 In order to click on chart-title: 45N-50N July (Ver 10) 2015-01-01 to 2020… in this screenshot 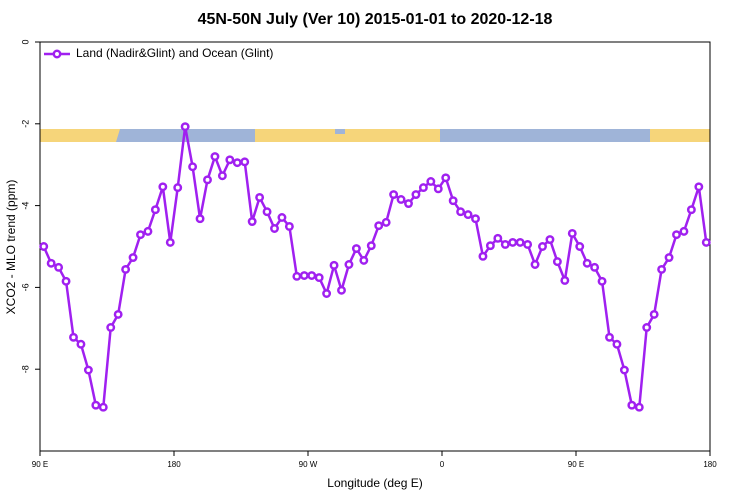, I will do `click(375, 19)`.